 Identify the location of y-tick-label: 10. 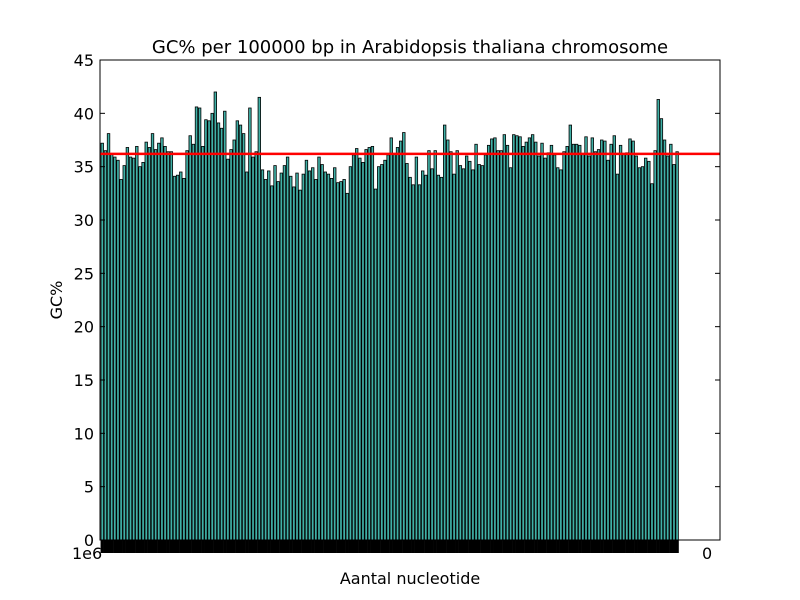
(84, 433).